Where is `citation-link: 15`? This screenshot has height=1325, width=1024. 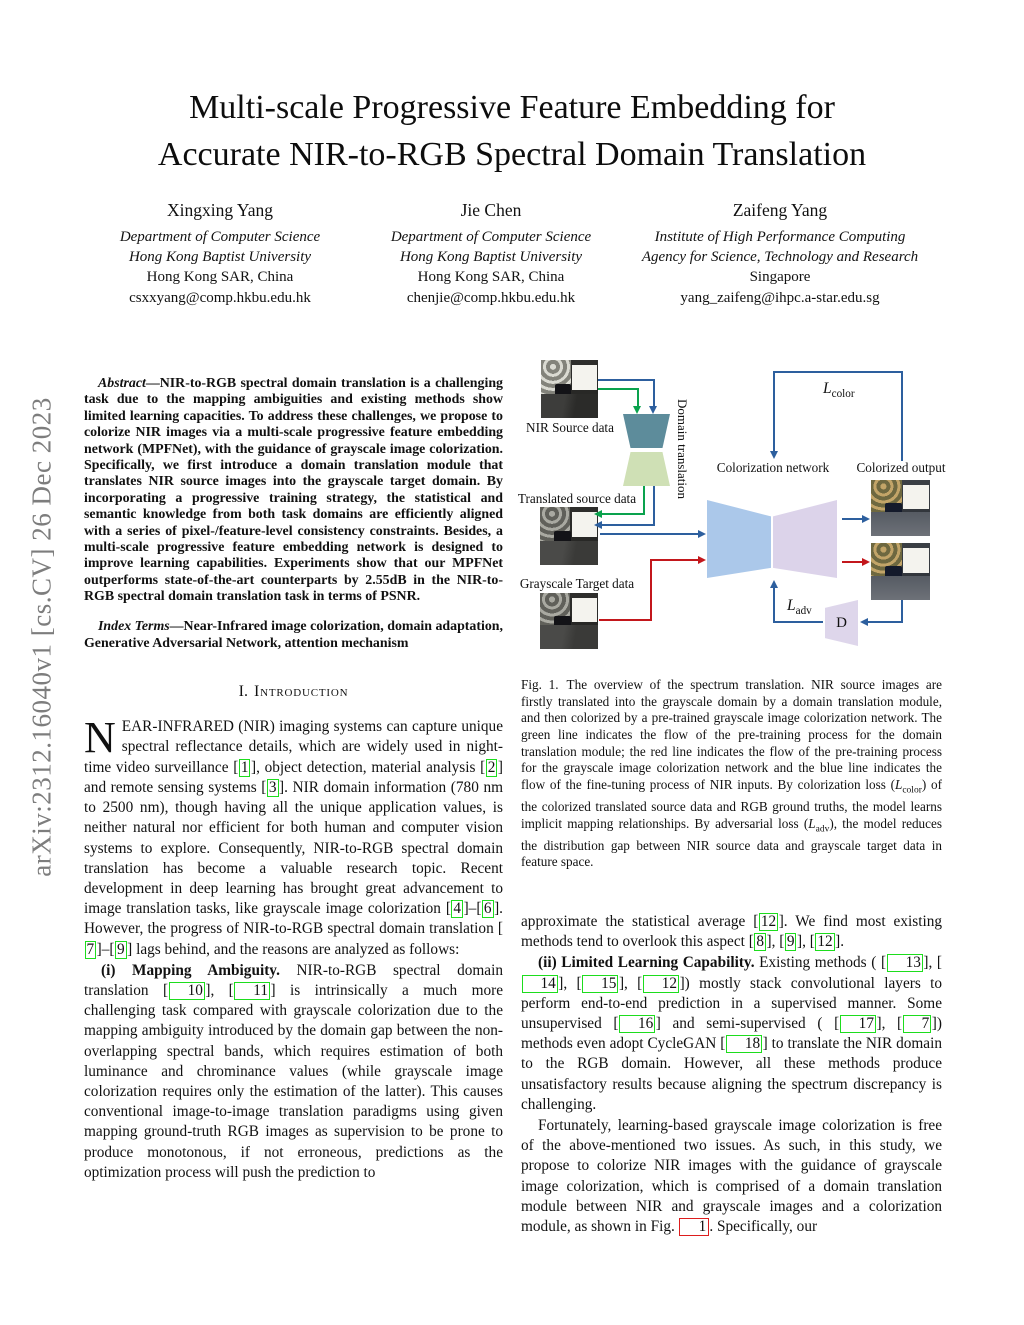 citation-link: 15 is located at coordinates (600, 983).